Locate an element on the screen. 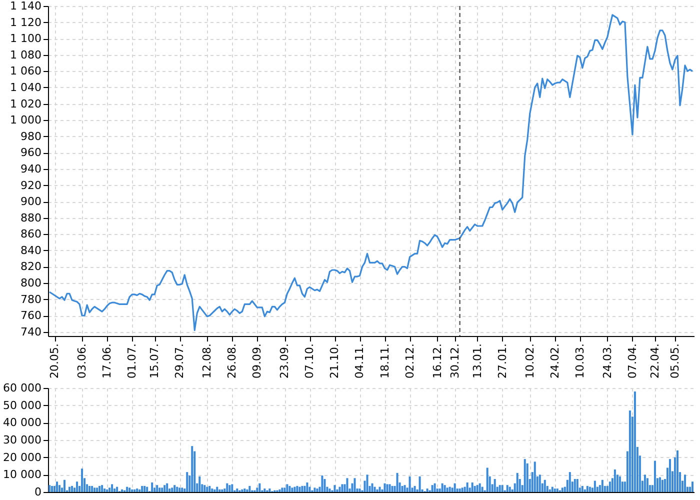 This screenshot has width=700, height=500. y-tick-label: 940 is located at coordinates (31, 169).